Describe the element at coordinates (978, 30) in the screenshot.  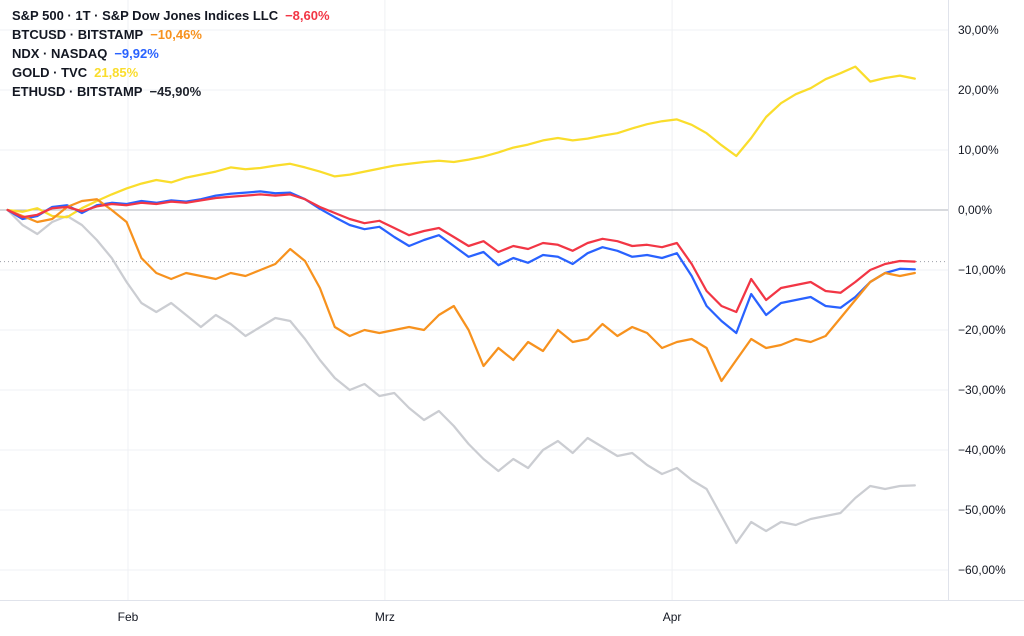
I see `price-axis-label: 30,00%` at that location.